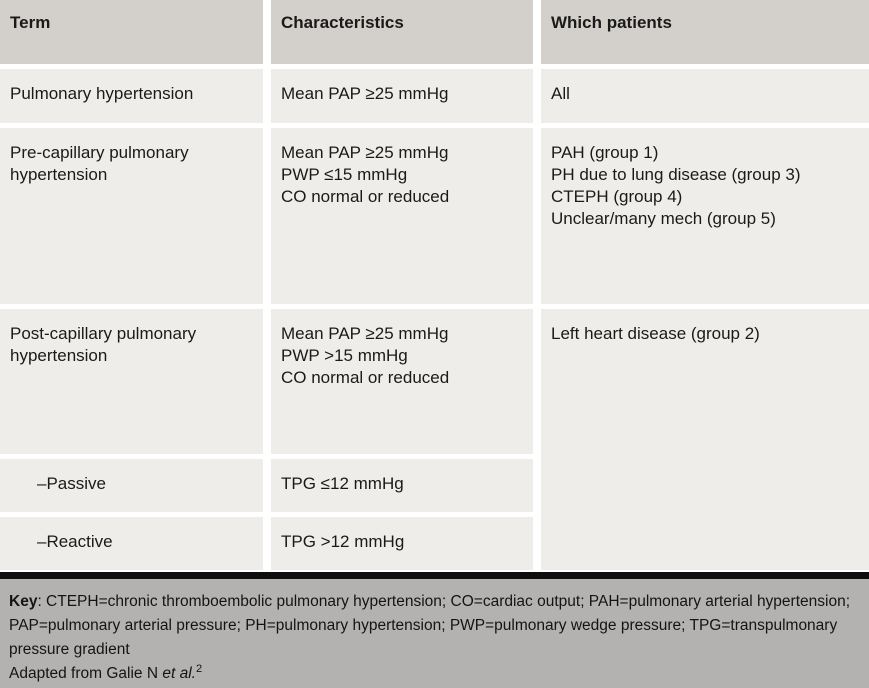  I want to click on footnote-source-prefix: Adapted from Galie N, so click(86, 673).